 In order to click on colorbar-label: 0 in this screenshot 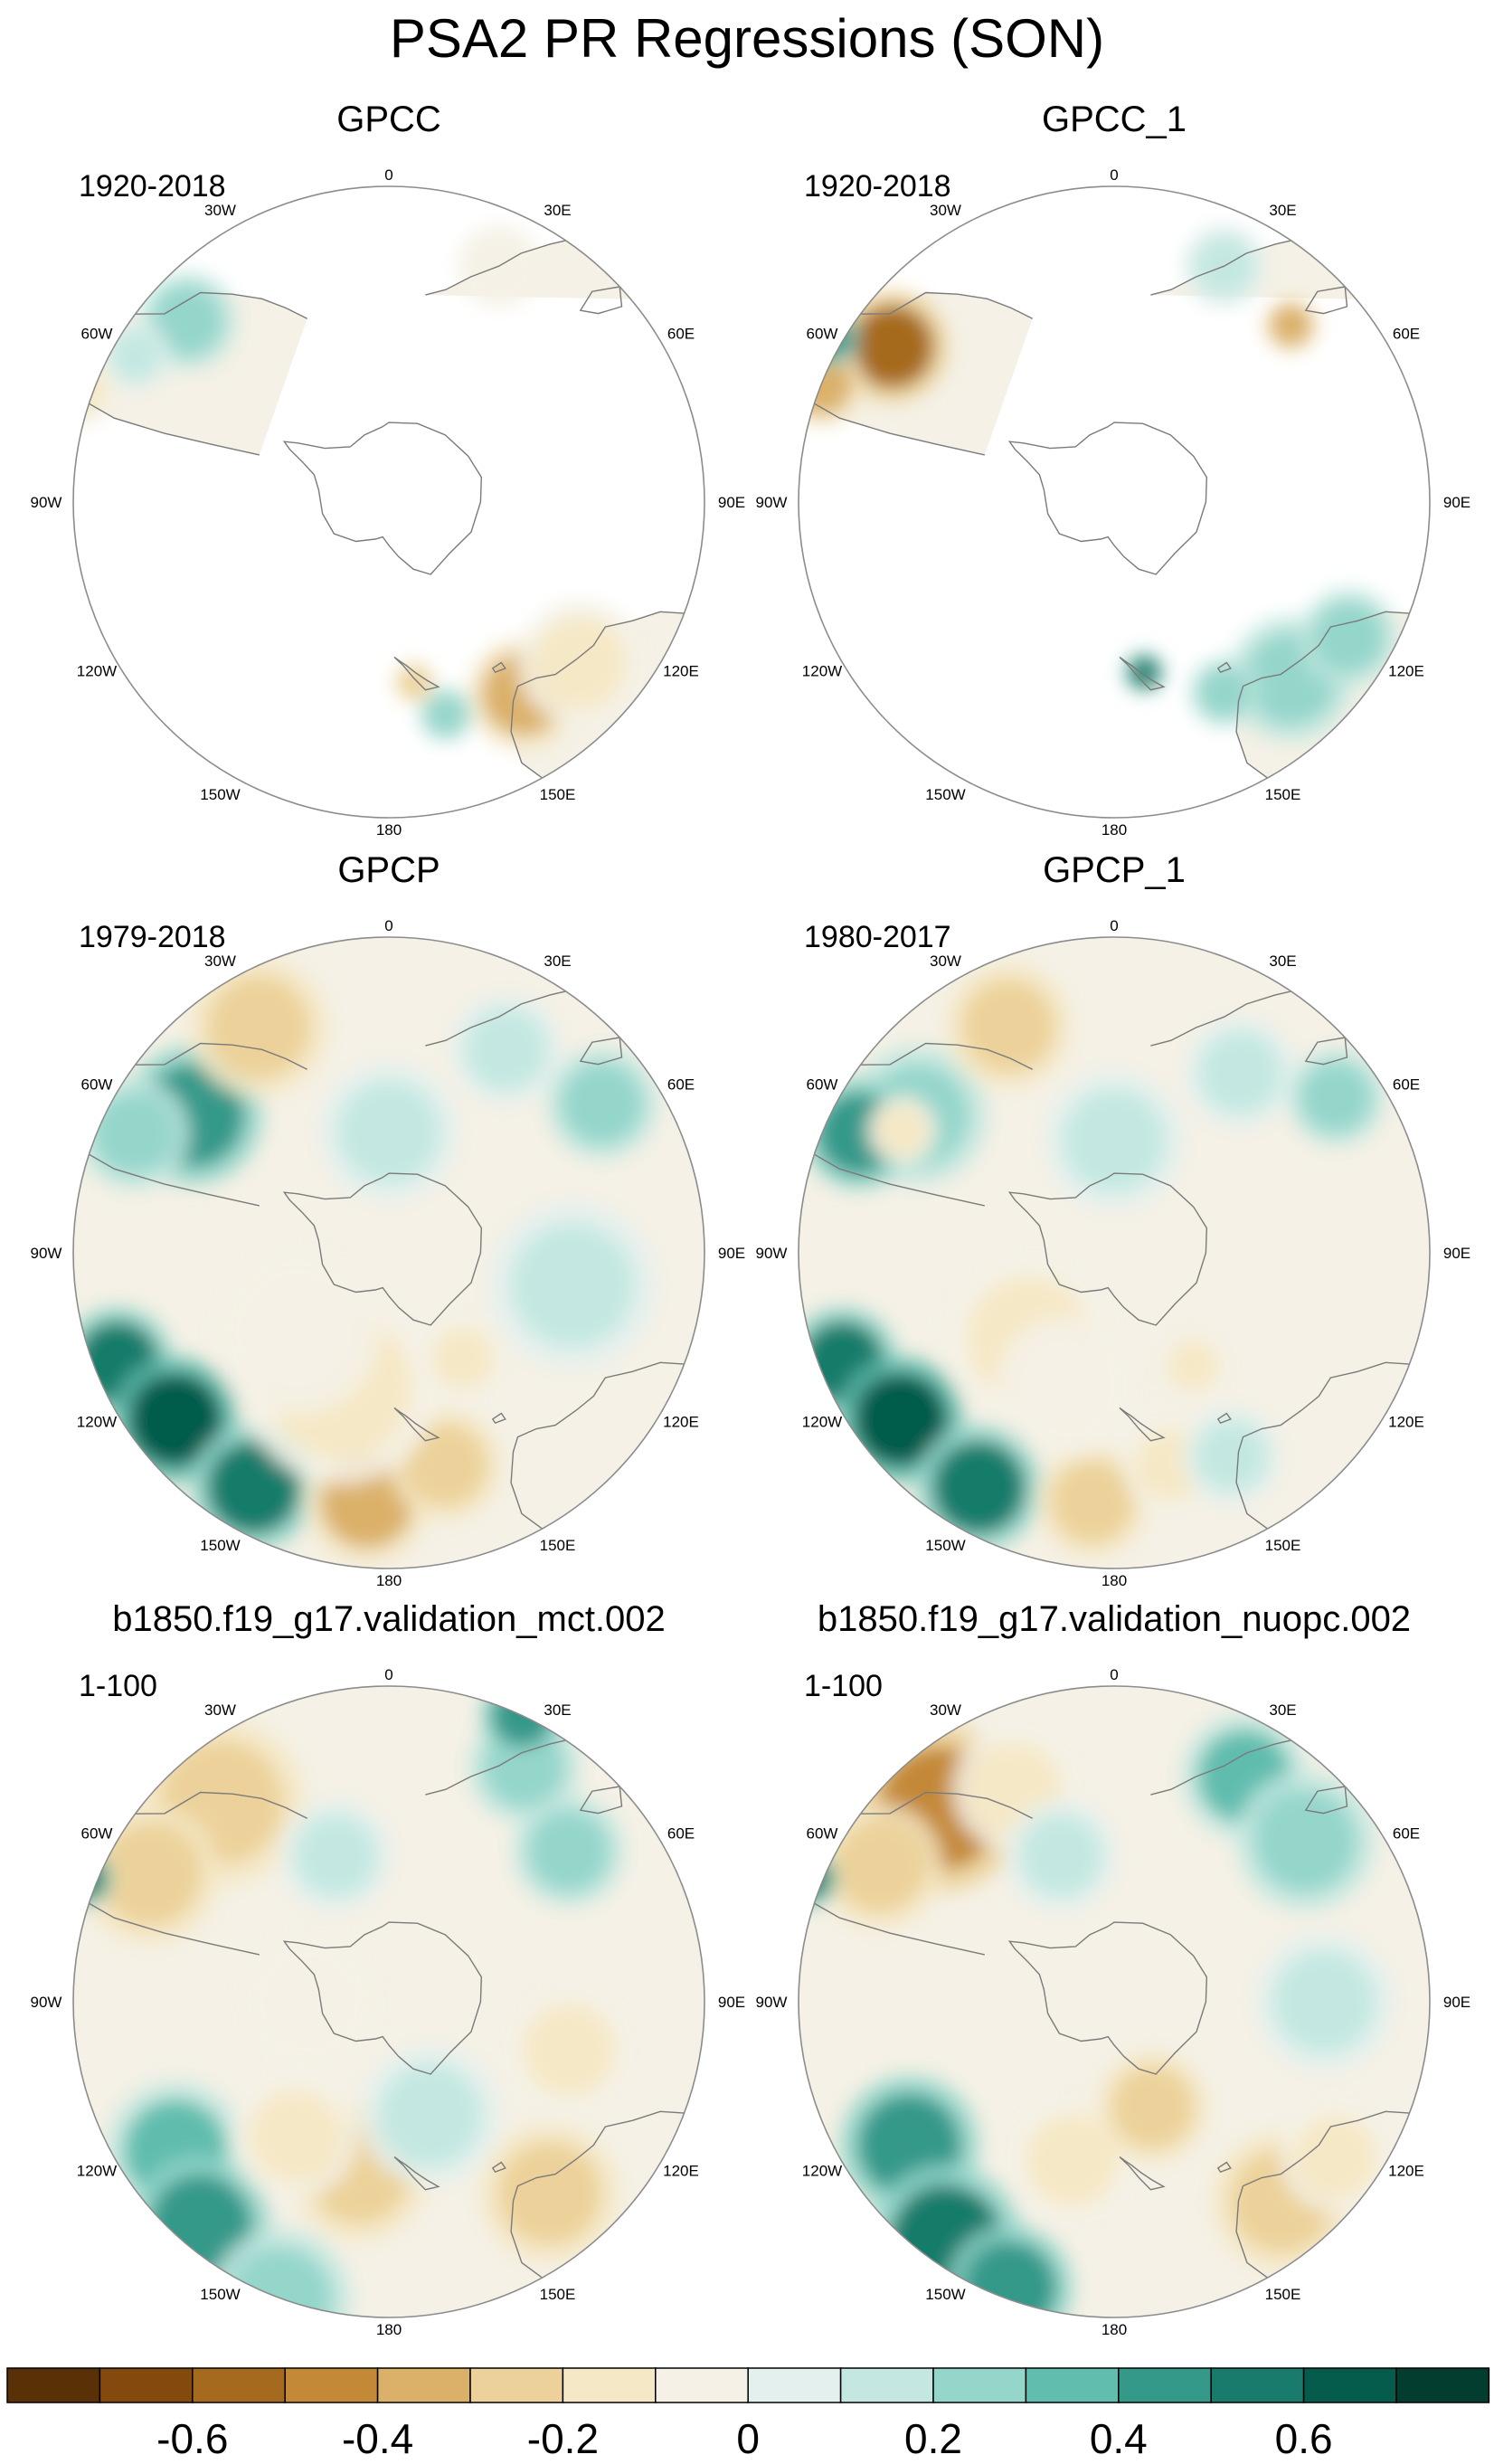, I will do `click(748, 2439)`.